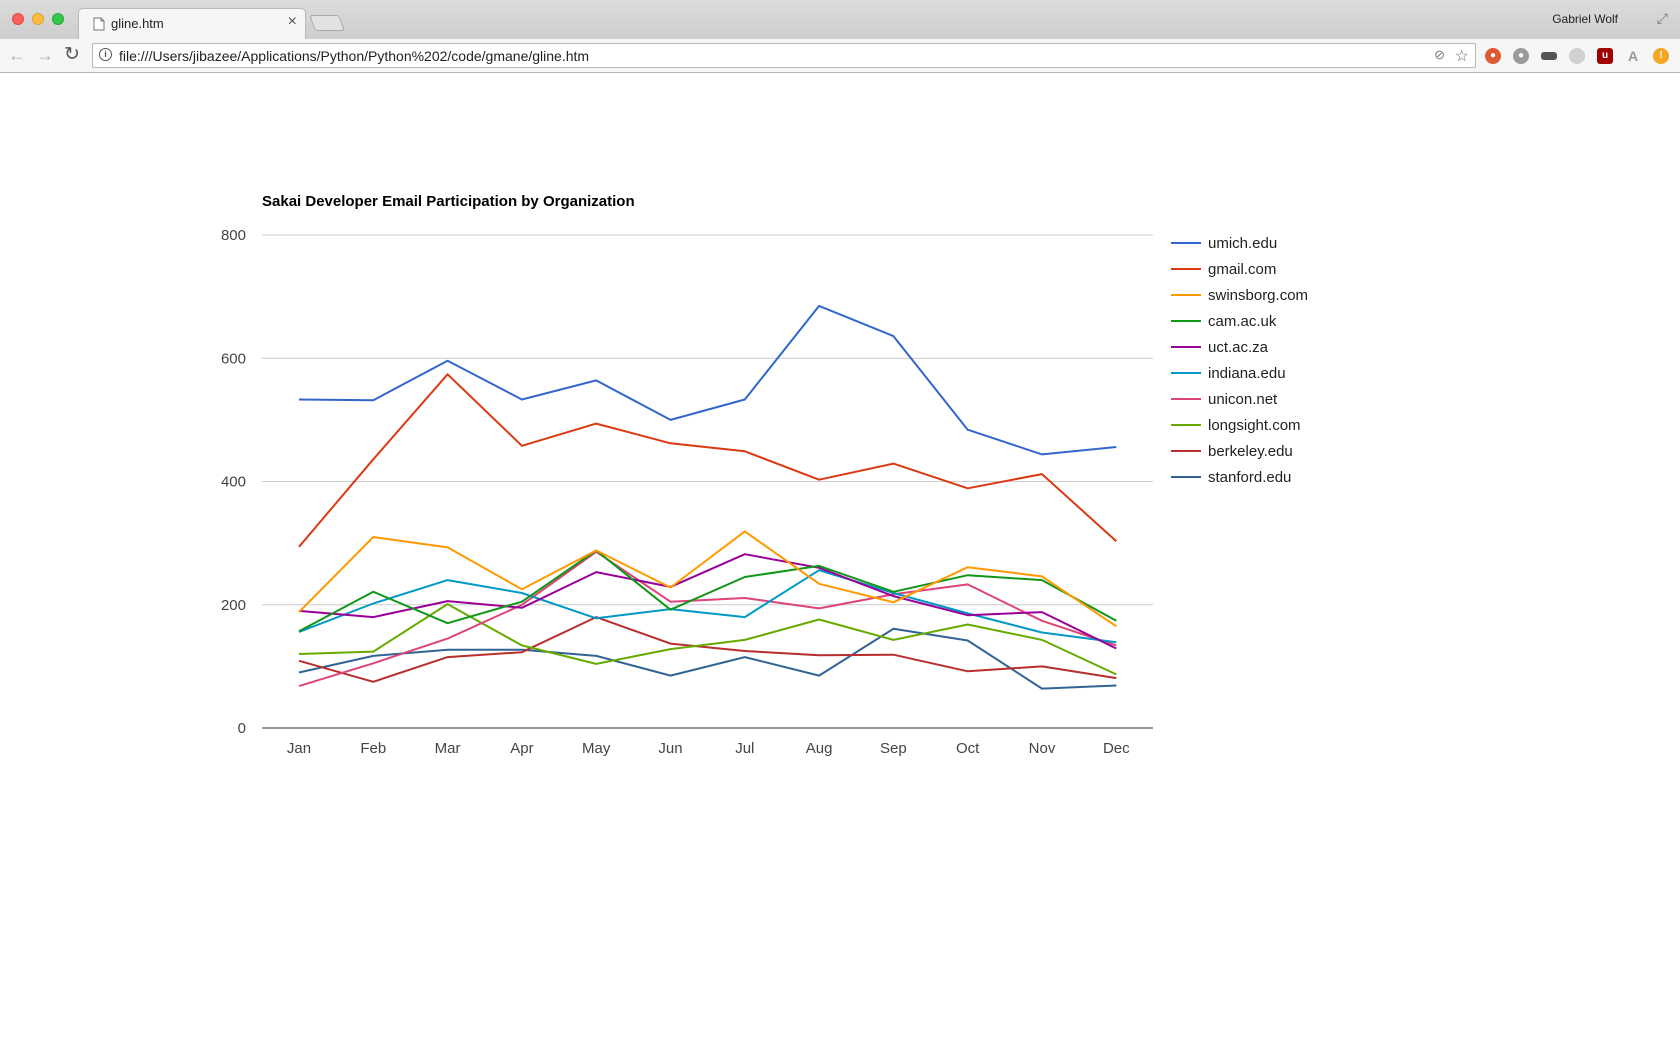  I want to click on y-tick-label: 400, so click(233, 482).